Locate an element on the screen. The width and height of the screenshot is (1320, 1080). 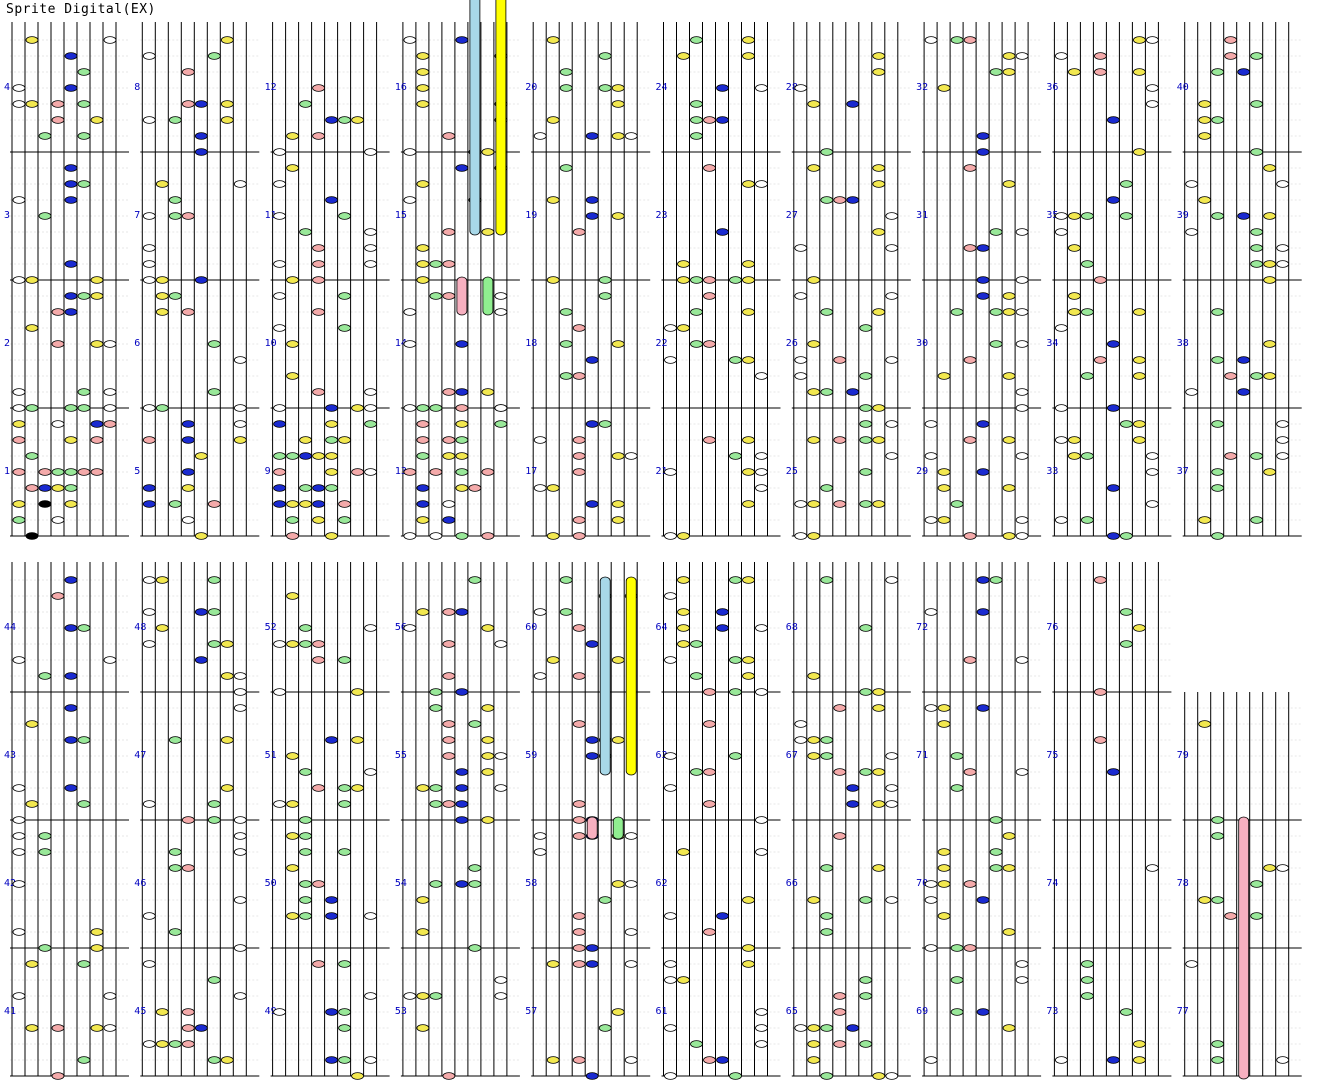
measure-number-12: 12 is located at coordinates (271, 87).